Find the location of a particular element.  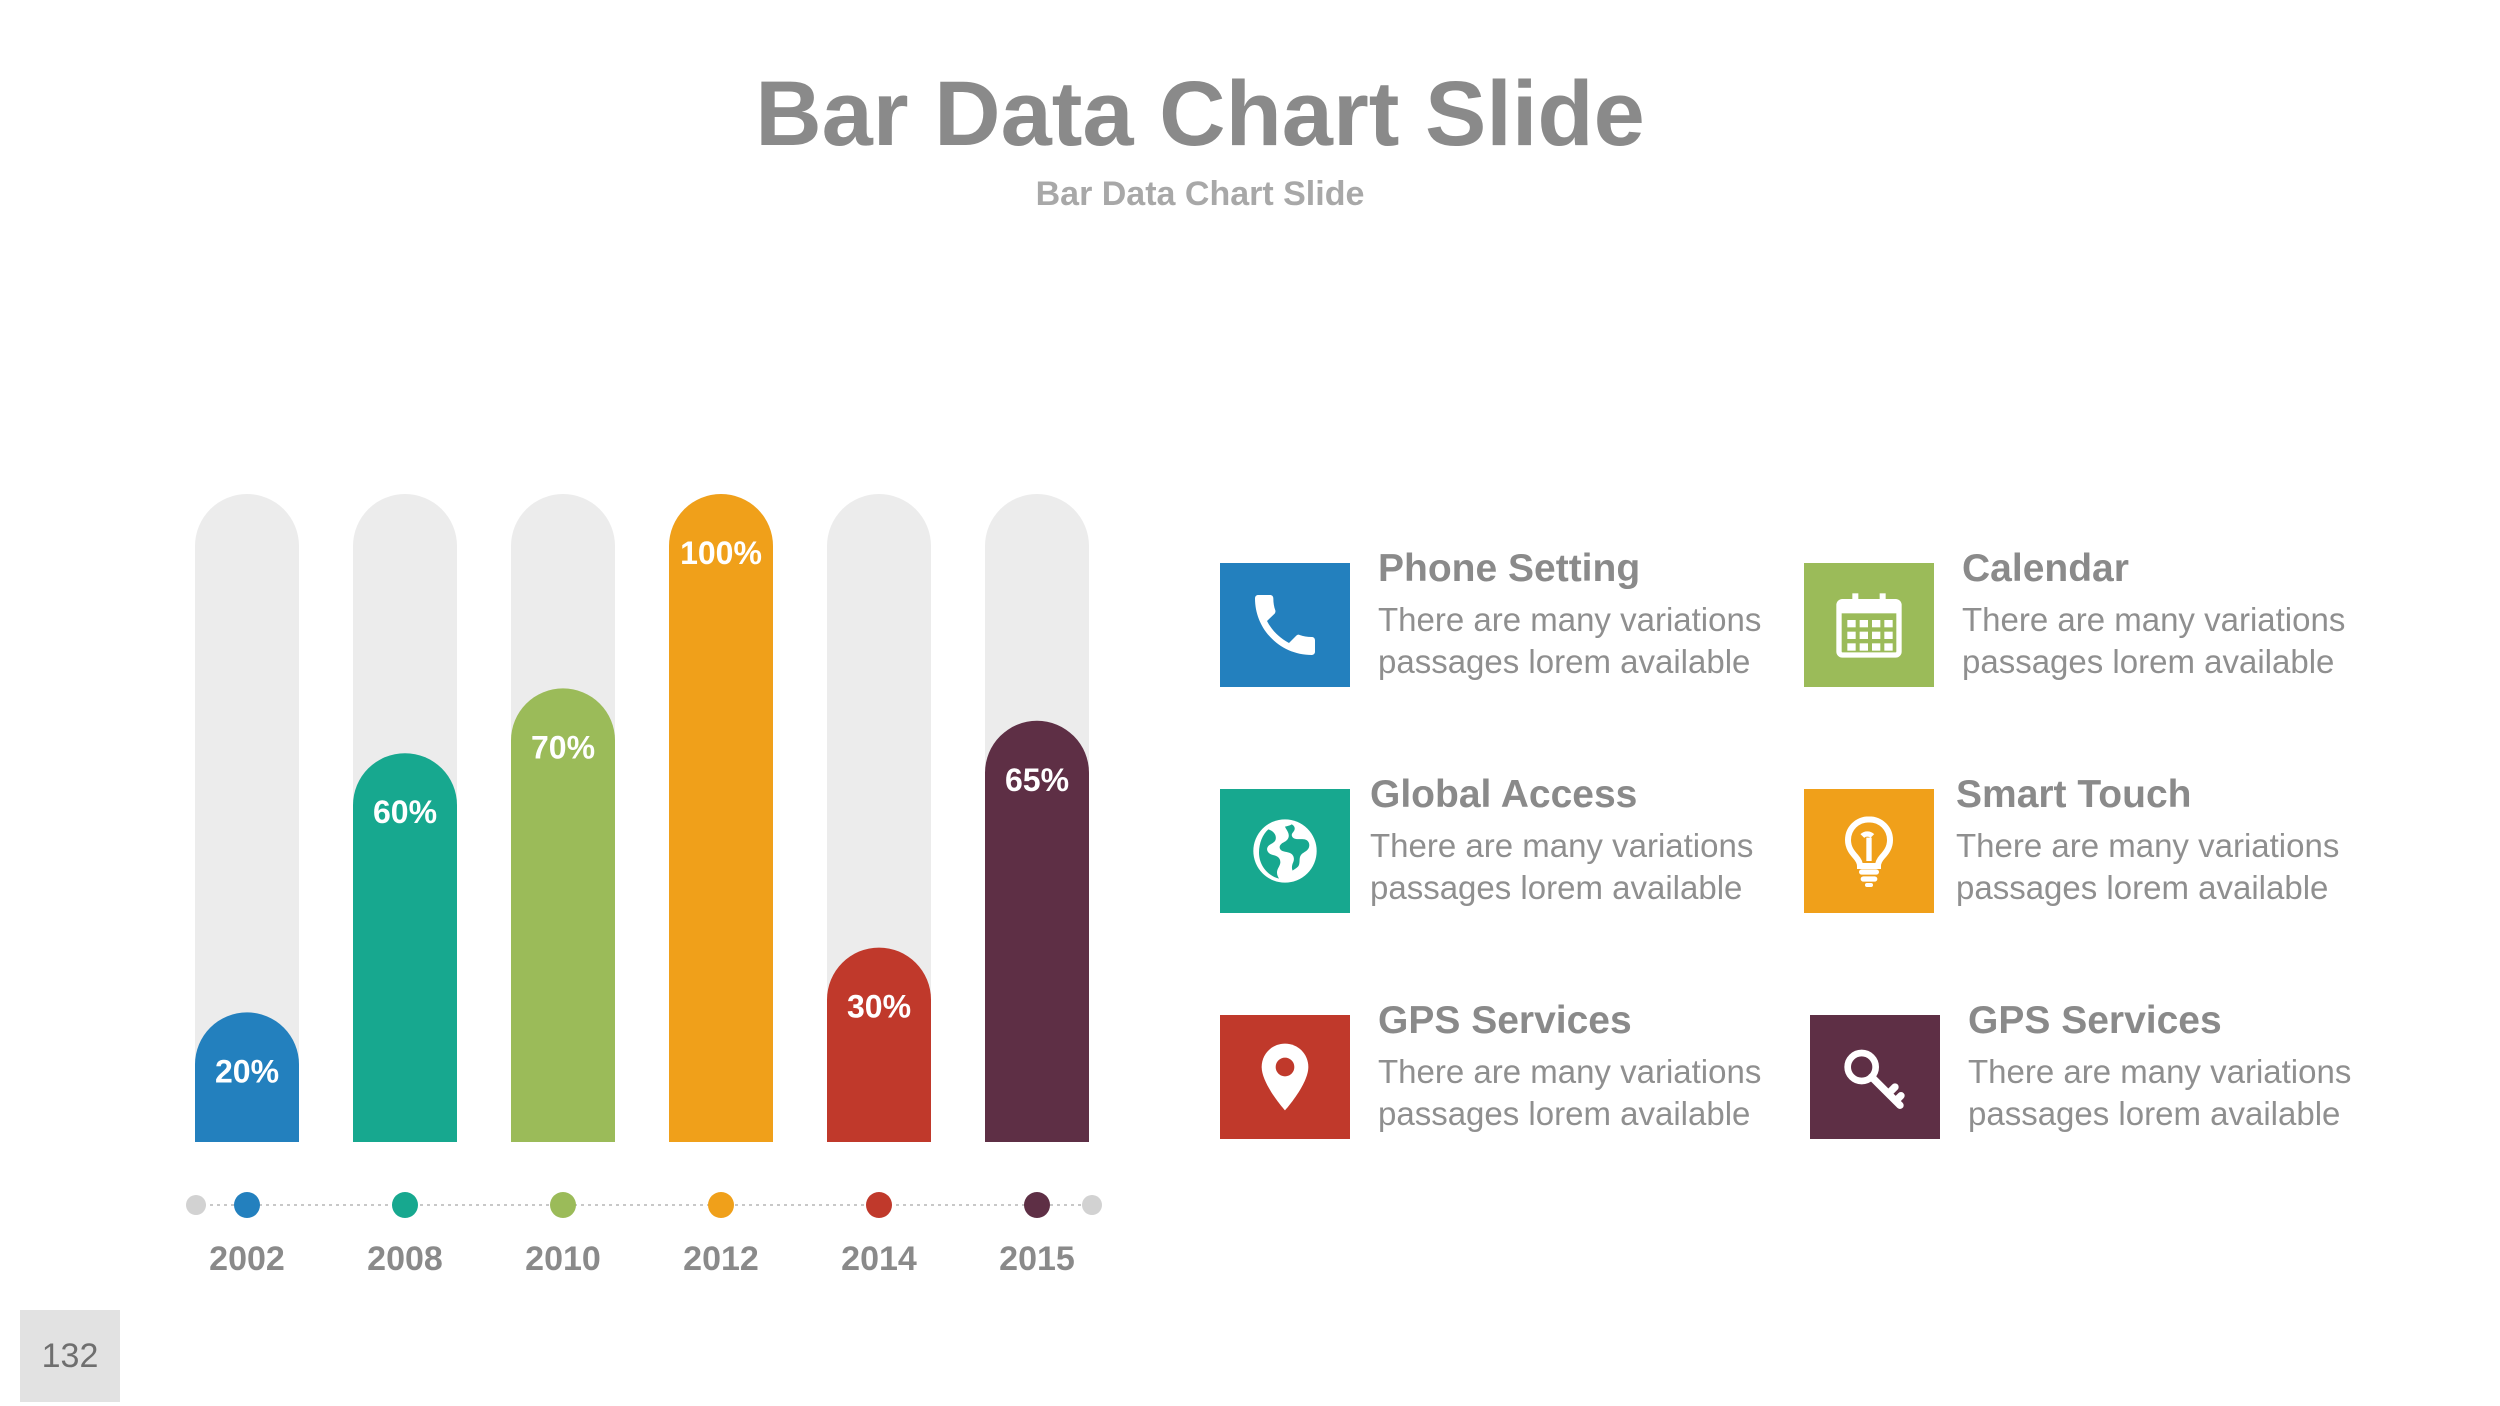

calendar-icon is located at coordinates (1869, 625).